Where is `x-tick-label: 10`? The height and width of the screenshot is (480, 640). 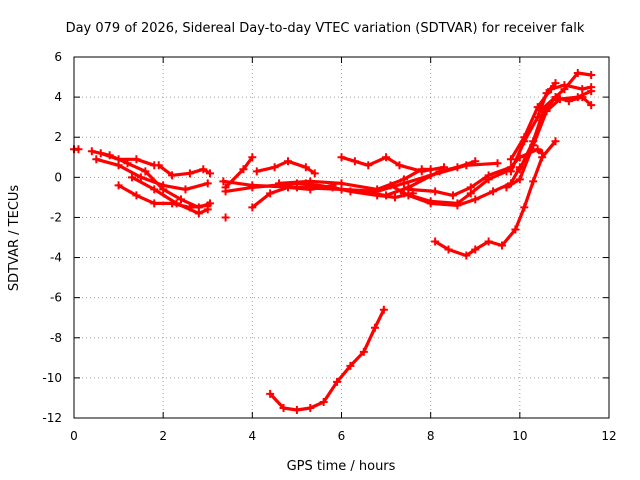
x-tick-label: 10 is located at coordinates (519, 436).